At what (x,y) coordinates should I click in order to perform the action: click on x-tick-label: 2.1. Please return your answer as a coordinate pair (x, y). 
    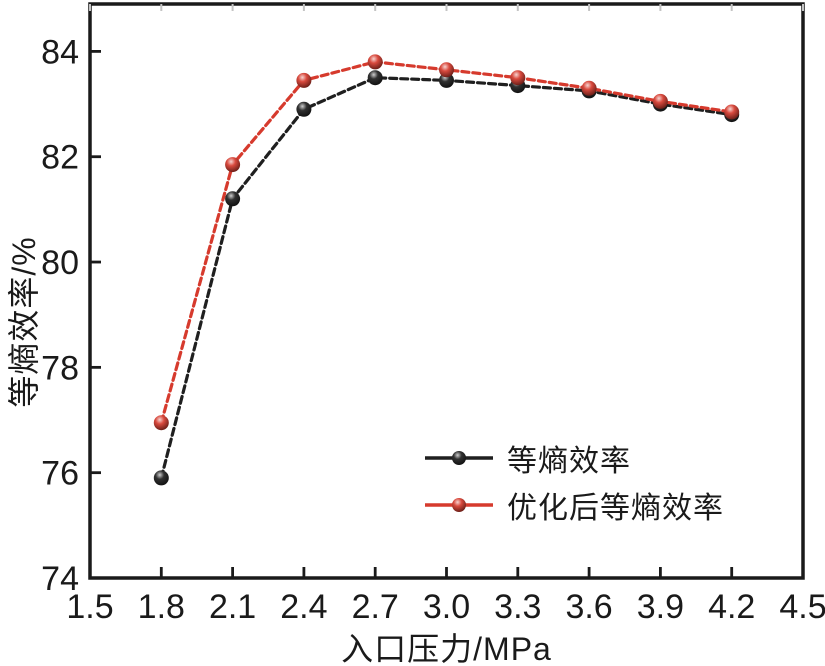
    Looking at the image, I should click on (232, 607).